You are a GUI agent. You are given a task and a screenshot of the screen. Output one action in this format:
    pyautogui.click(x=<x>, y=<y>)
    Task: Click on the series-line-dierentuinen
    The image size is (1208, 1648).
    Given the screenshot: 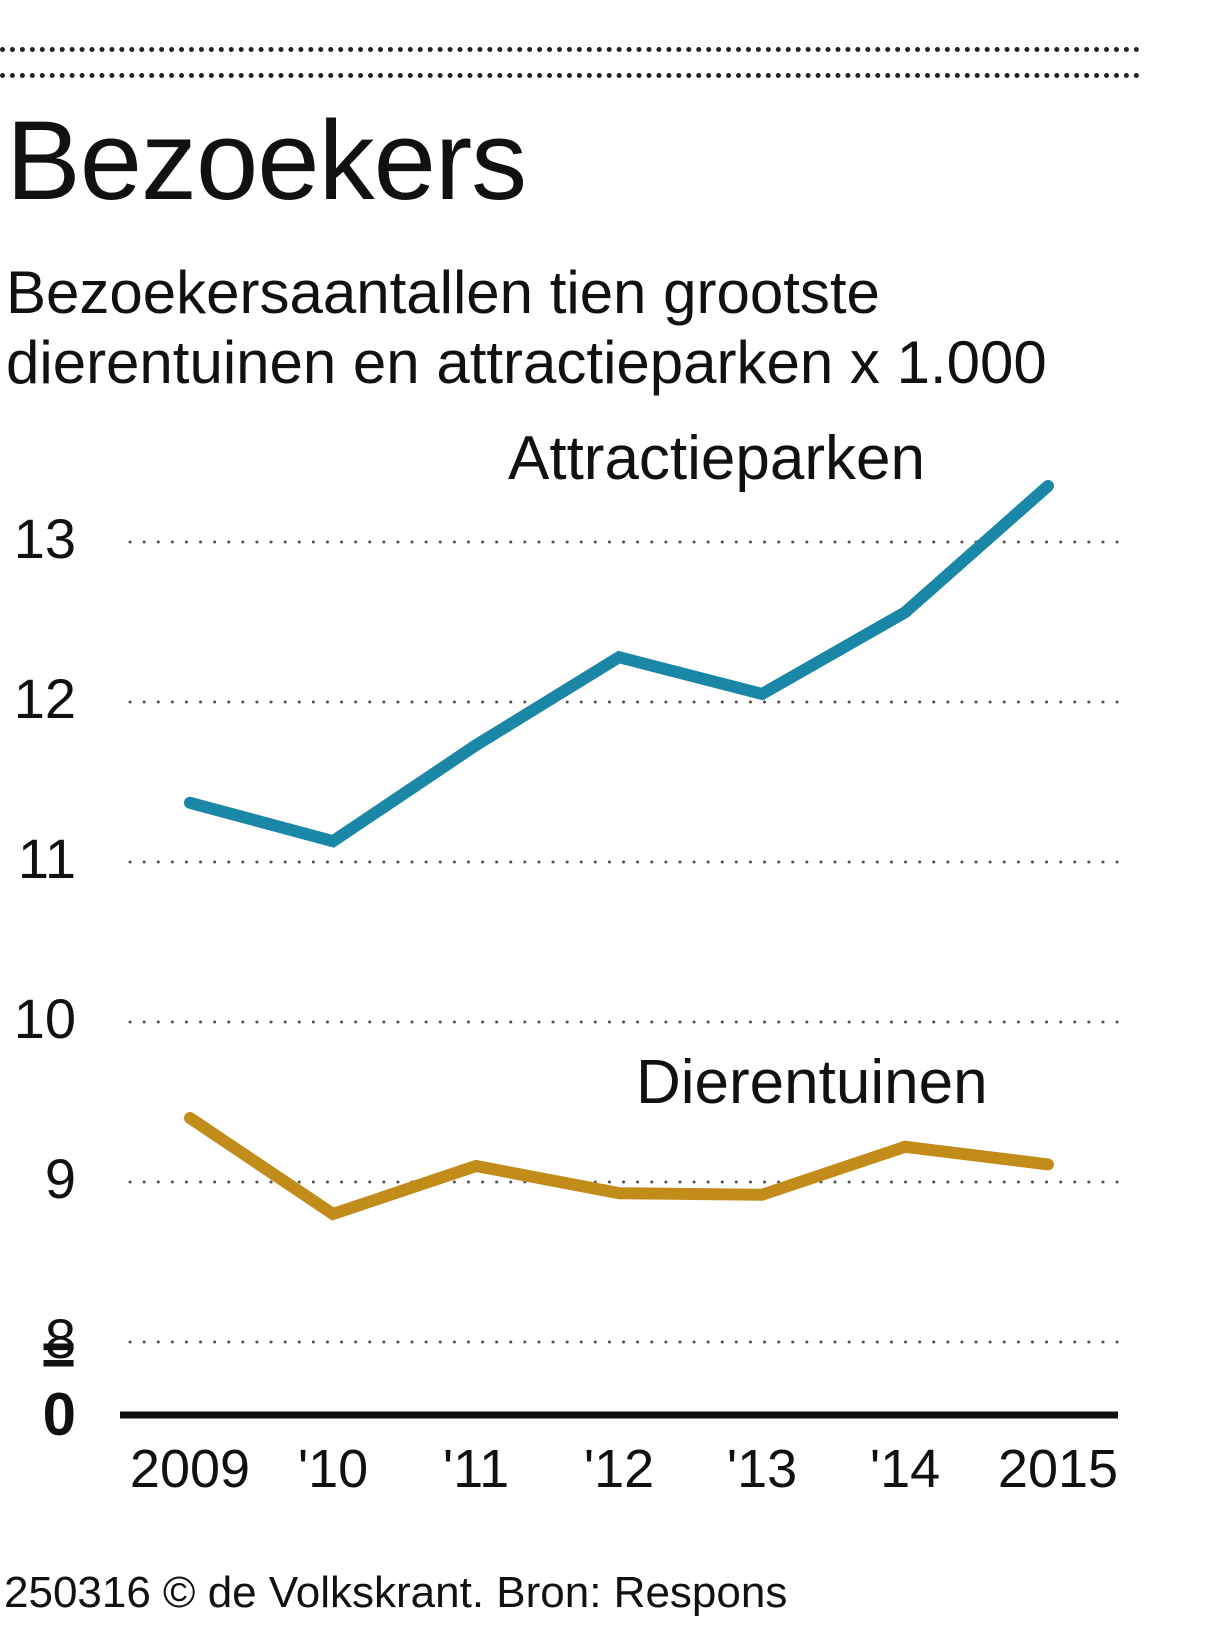 What is the action you would take?
    pyautogui.click(x=619, y=1166)
    